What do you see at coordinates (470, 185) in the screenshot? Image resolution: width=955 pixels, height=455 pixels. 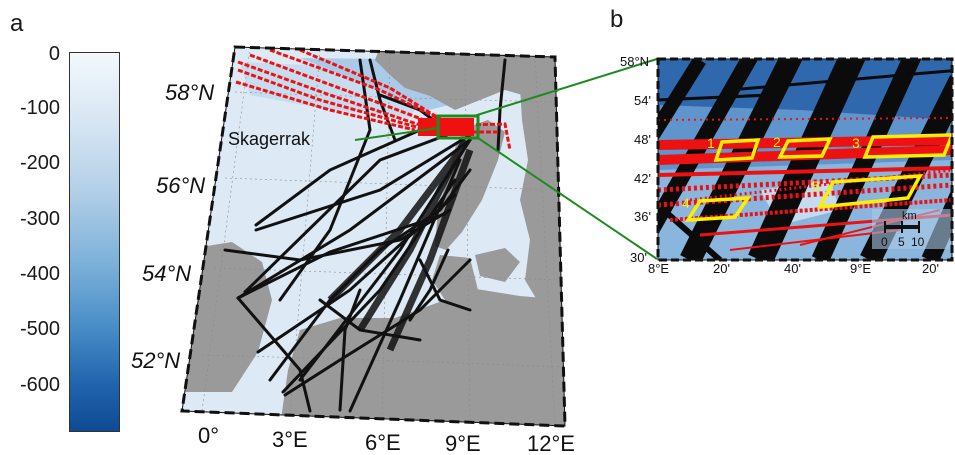 I see `land-jutland` at bounding box center [470, 185].